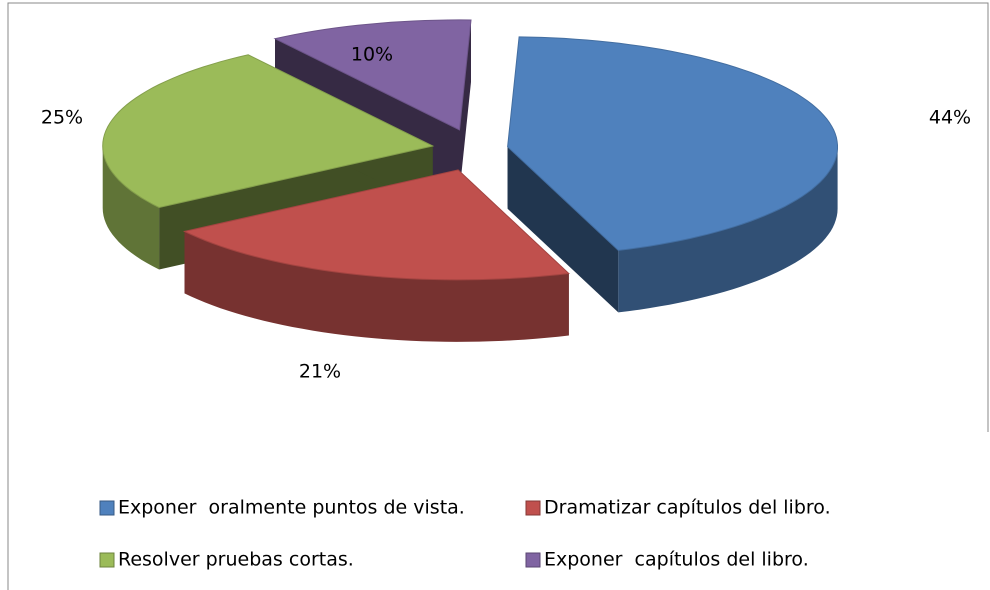 The height and width of the screenshot is (590, 990). What do you see at coordinates (320, 372) in the screenshot?
I see `data-label: 21%` at bounding box center [320, 372].